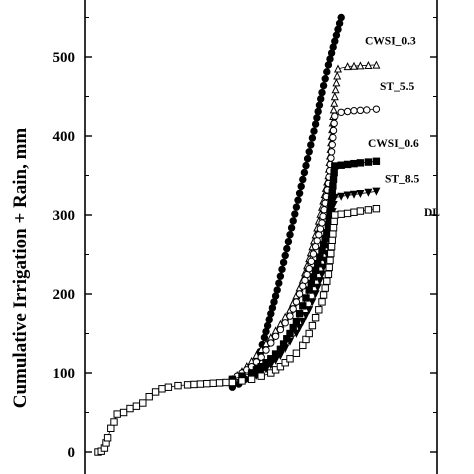 This screenshot has width=474, height=474. Describe the element at coordinates (64, 216) in the screenshot. I see `y-tick-label-300: 300` at that location.